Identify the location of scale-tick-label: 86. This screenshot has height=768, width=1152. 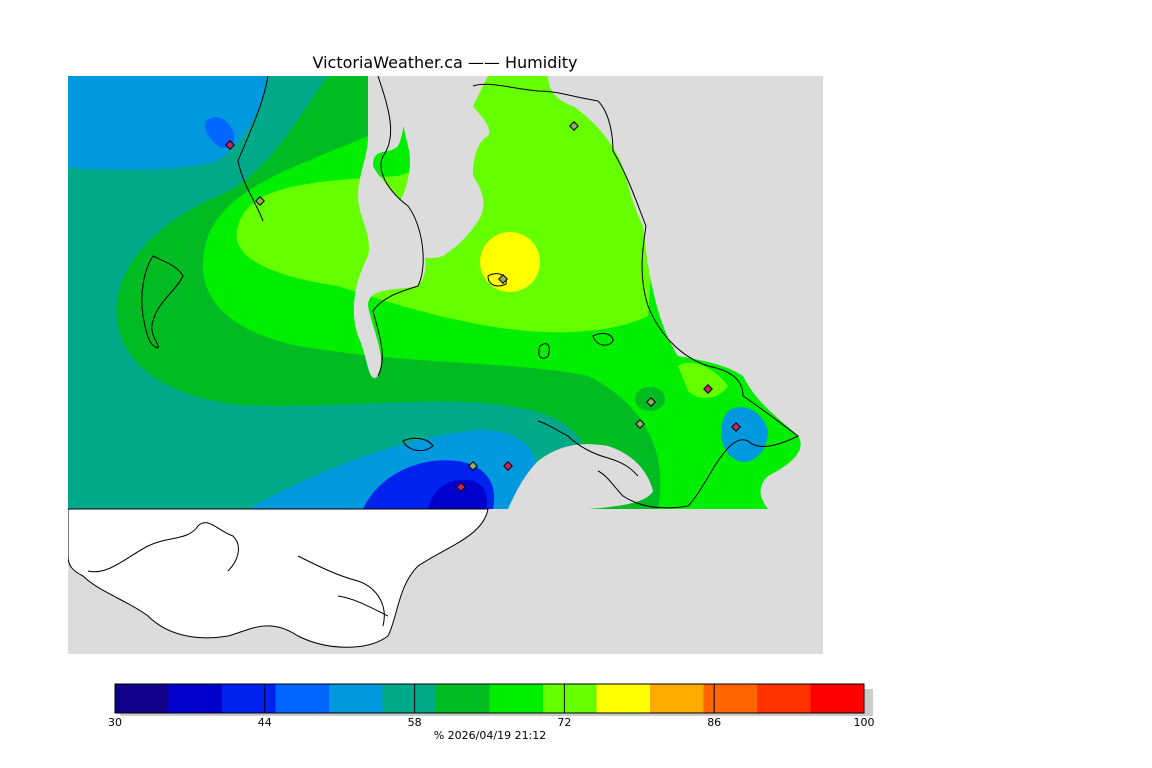
(714, 722).